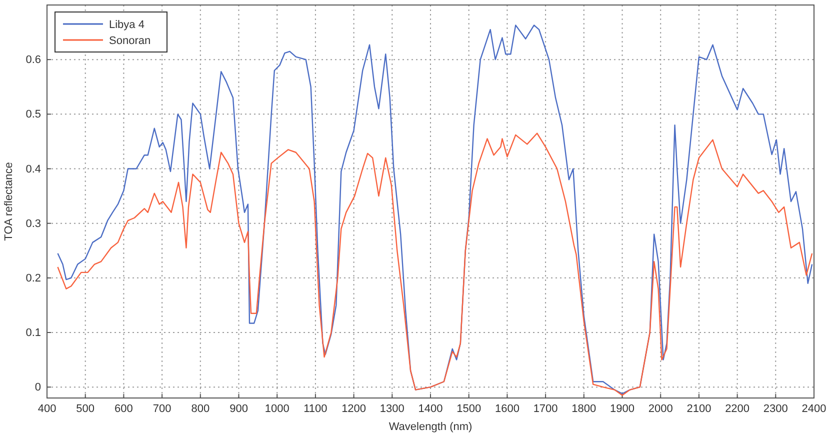 This screenshot has height=433, width=827. I want to click on y-tick-label: 0.5, so click(33, 114).